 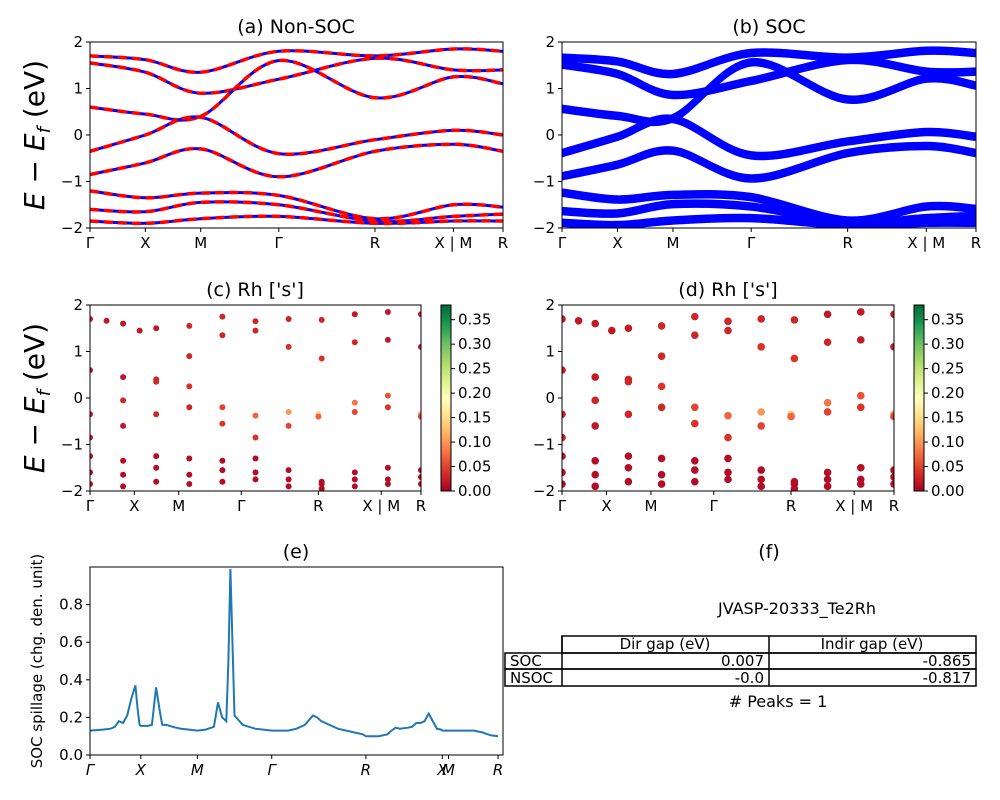 What do you see at coordinates (778, 701) in the screenshot?
I see `peaks-count: # Peaks = 1` at bounding box center [778, 701].